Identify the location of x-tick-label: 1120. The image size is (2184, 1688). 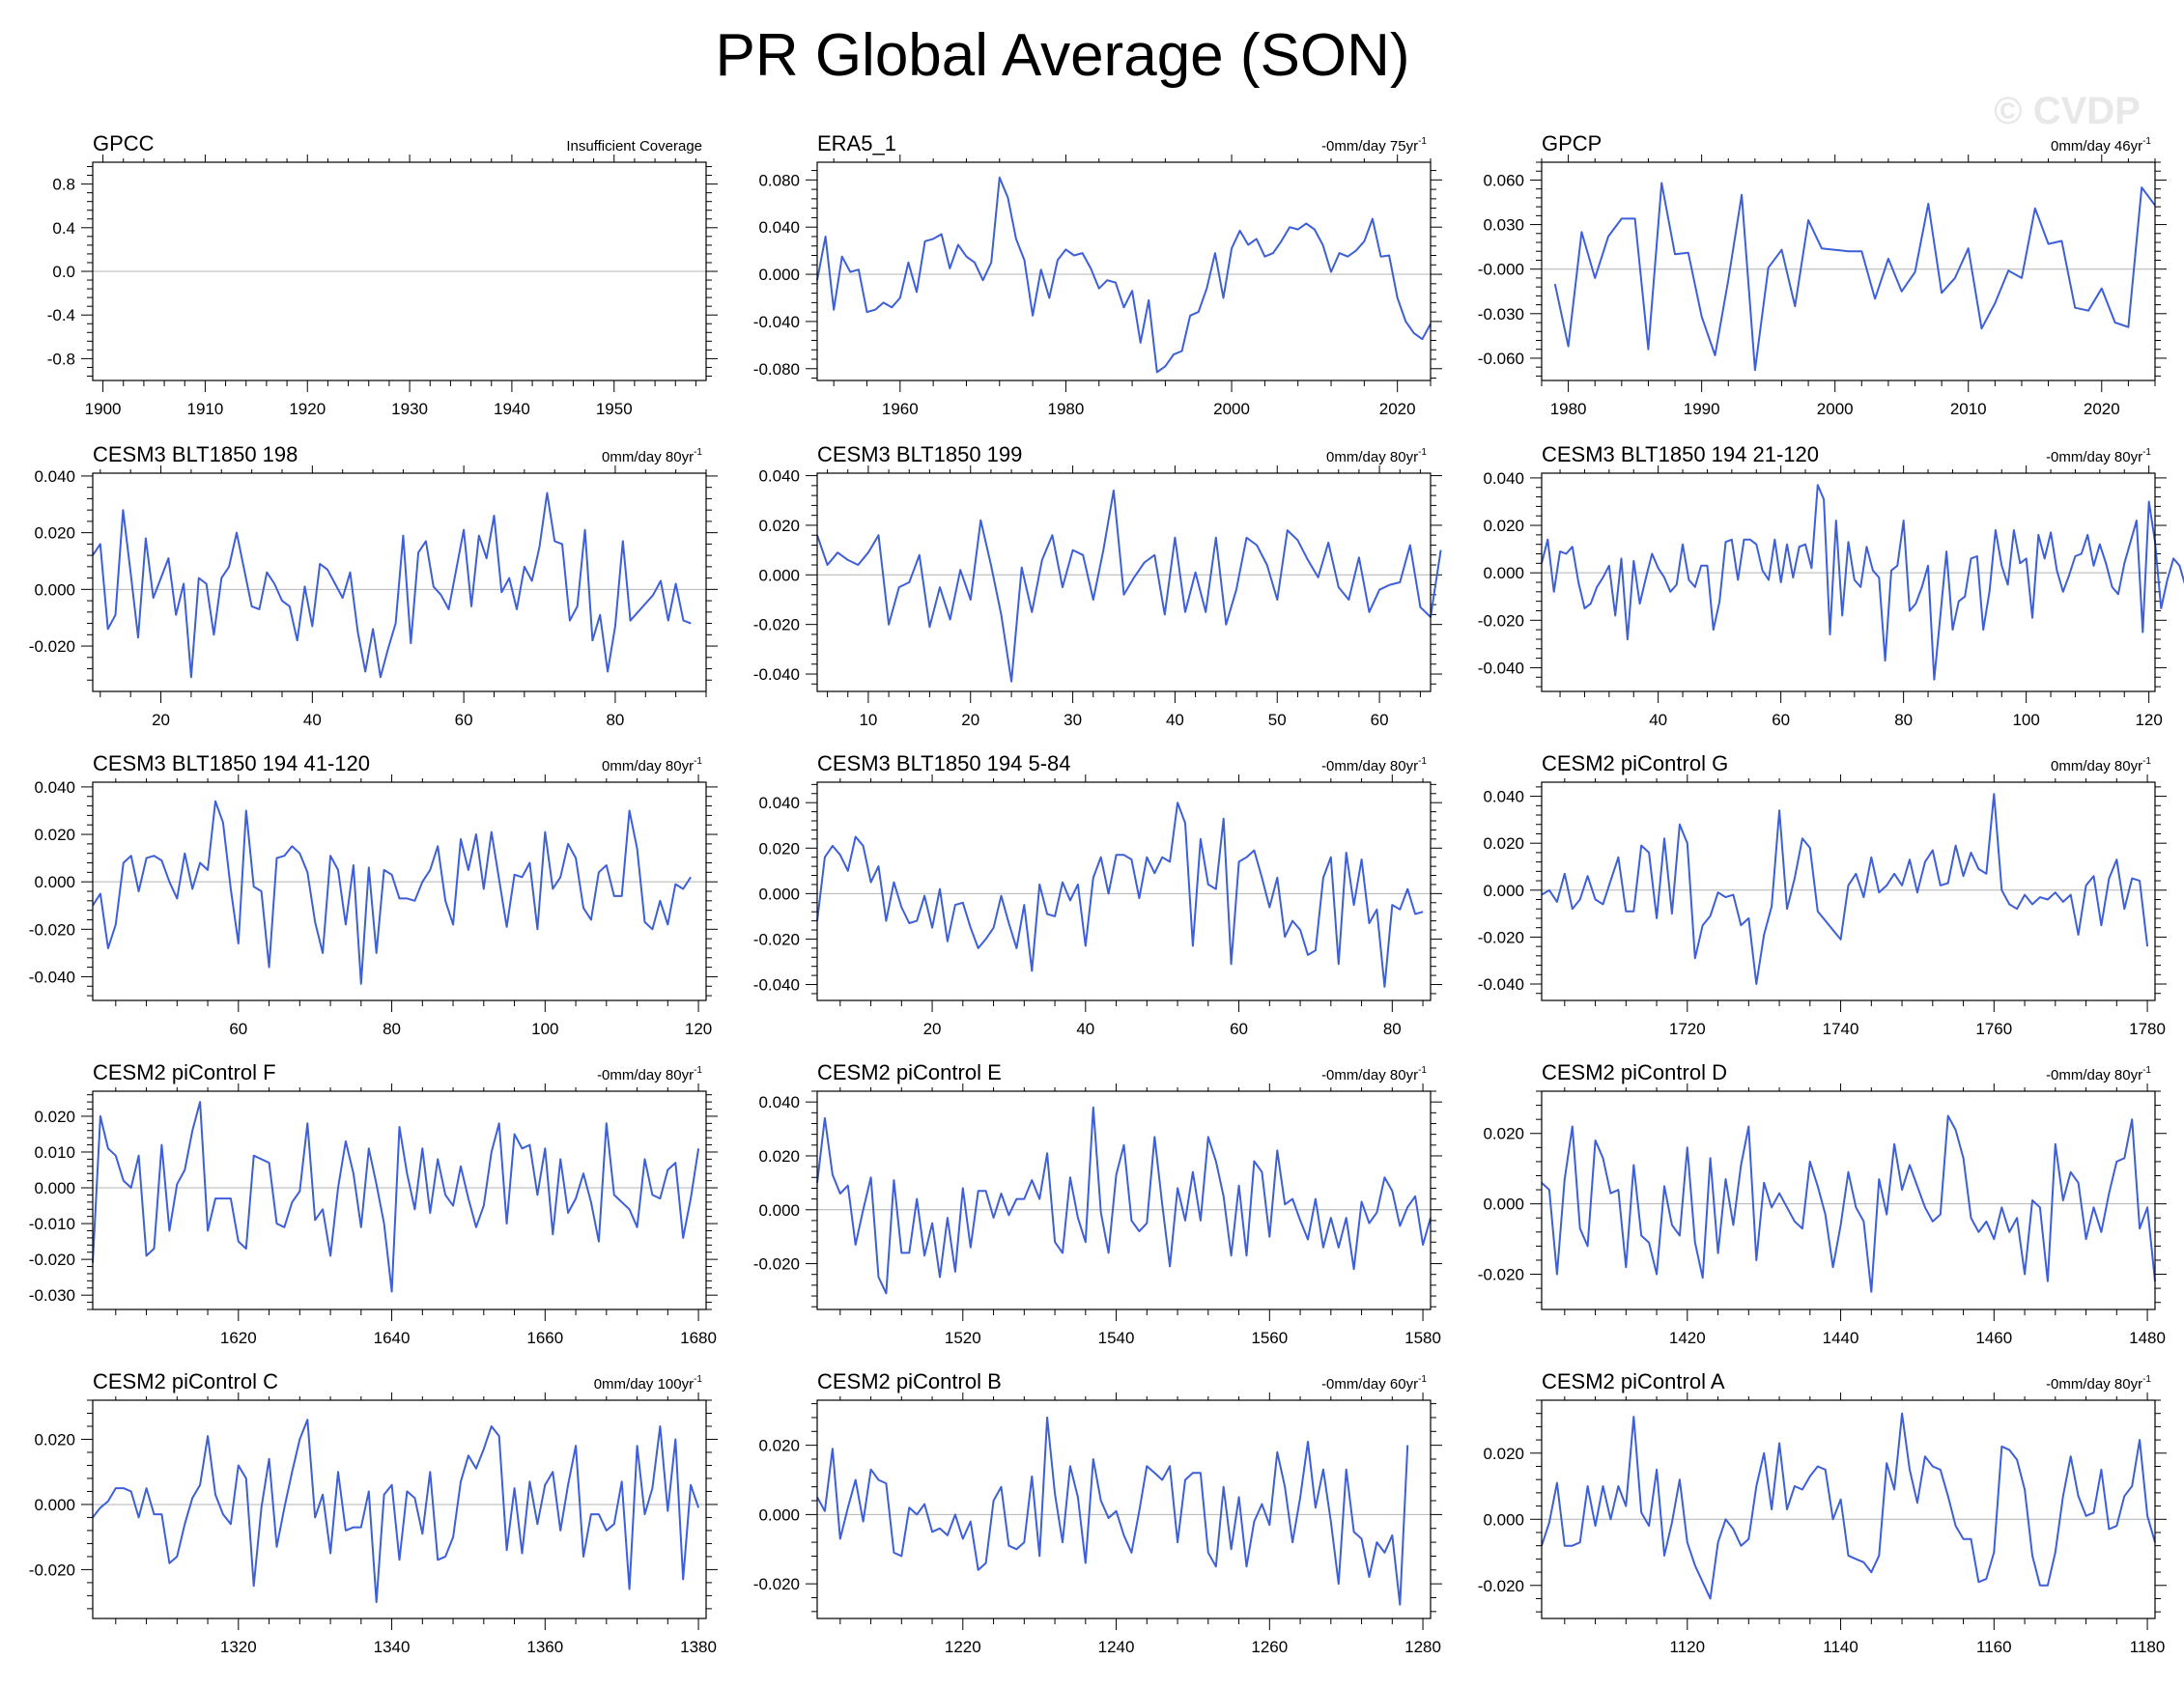
(1688, 1647).